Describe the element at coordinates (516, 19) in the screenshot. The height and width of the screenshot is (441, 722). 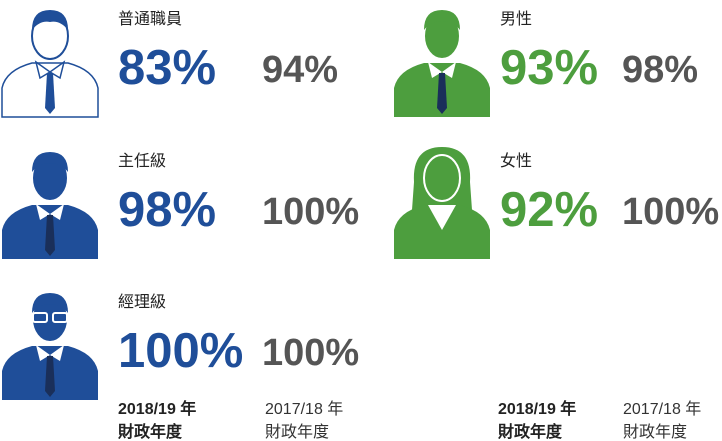
I see `group-label: 男性` at that location.